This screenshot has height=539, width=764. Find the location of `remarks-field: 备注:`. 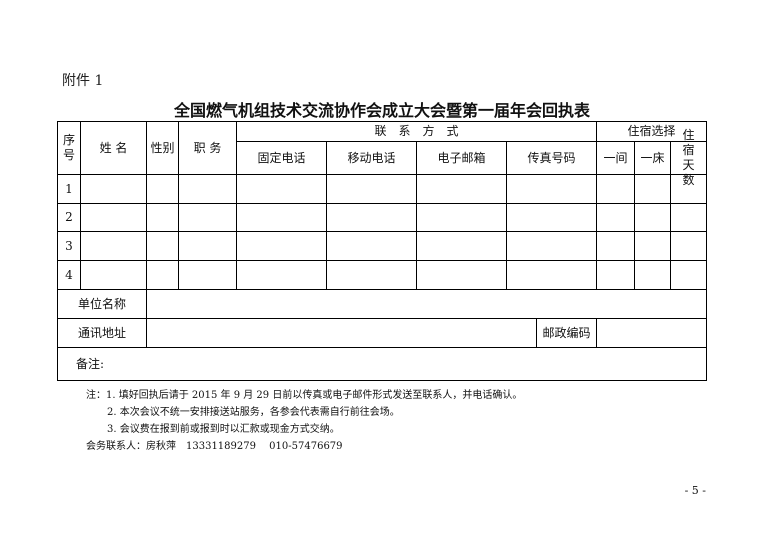

remarks-field: 备注: is located at coordinates (382, 364).